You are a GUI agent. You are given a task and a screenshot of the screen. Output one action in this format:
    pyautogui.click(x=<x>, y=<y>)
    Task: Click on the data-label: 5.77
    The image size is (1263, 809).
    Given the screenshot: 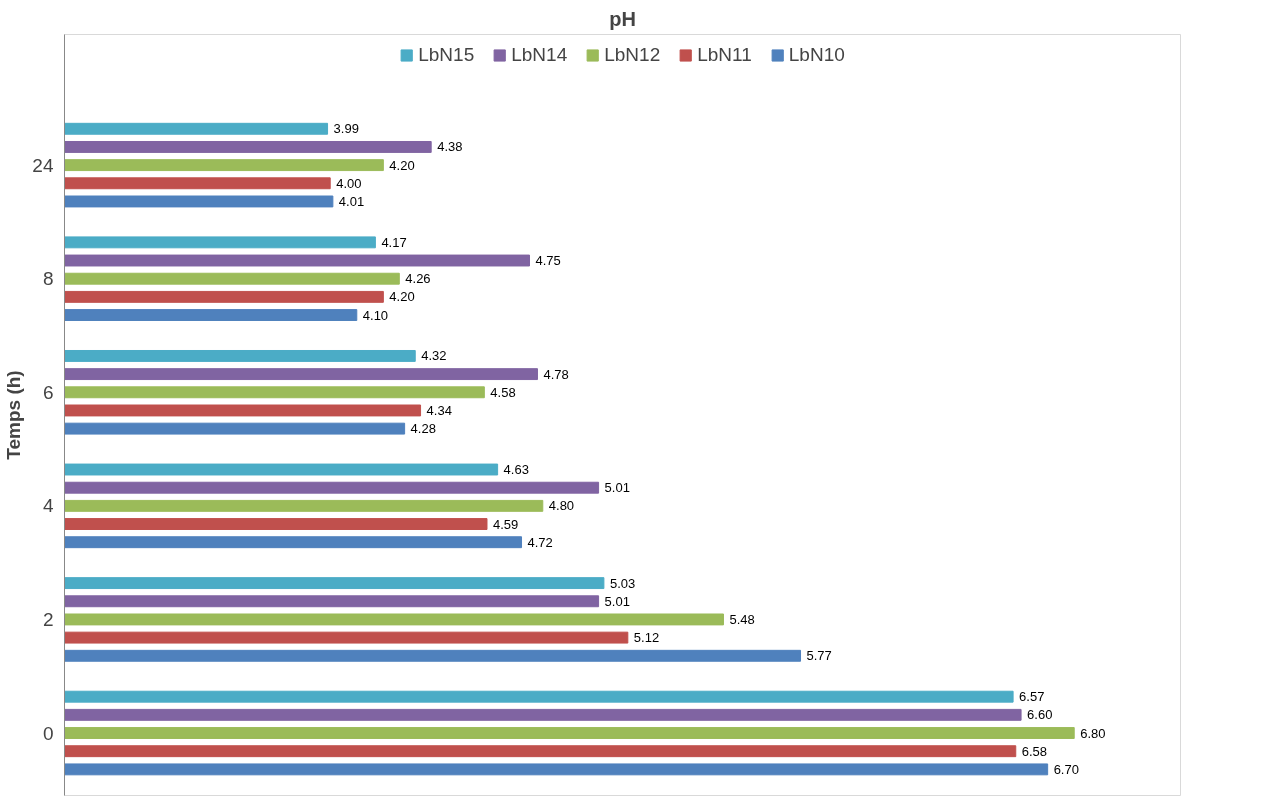 What is the action you would take?
    pyautogui.click(x=819, y=656)
    